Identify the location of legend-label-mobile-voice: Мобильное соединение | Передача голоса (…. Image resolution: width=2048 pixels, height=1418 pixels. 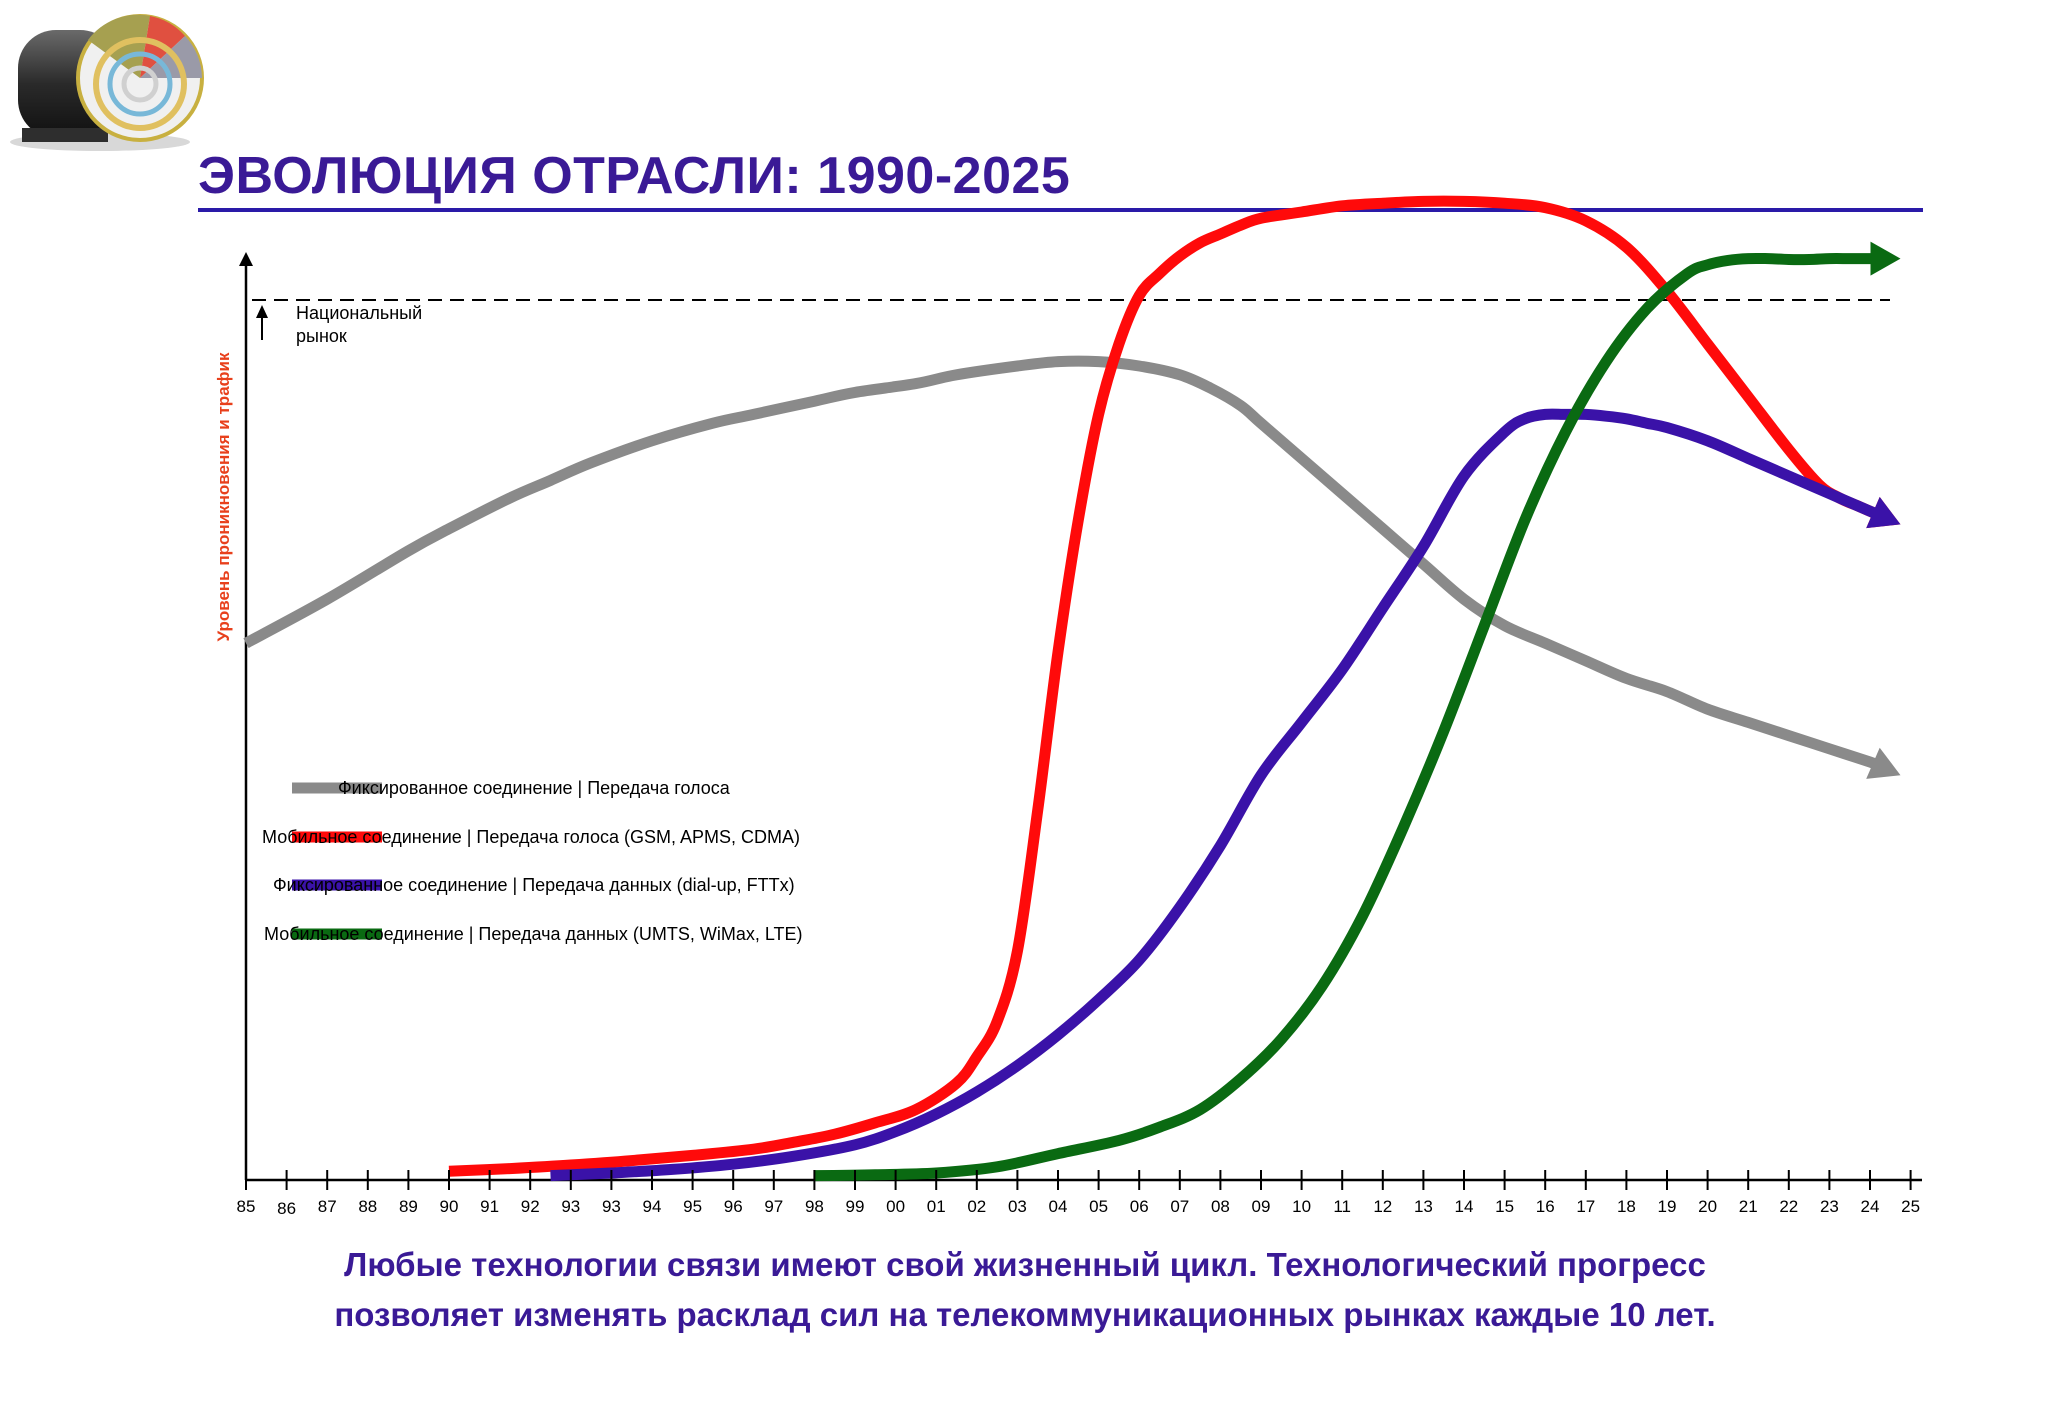
(531, 837).